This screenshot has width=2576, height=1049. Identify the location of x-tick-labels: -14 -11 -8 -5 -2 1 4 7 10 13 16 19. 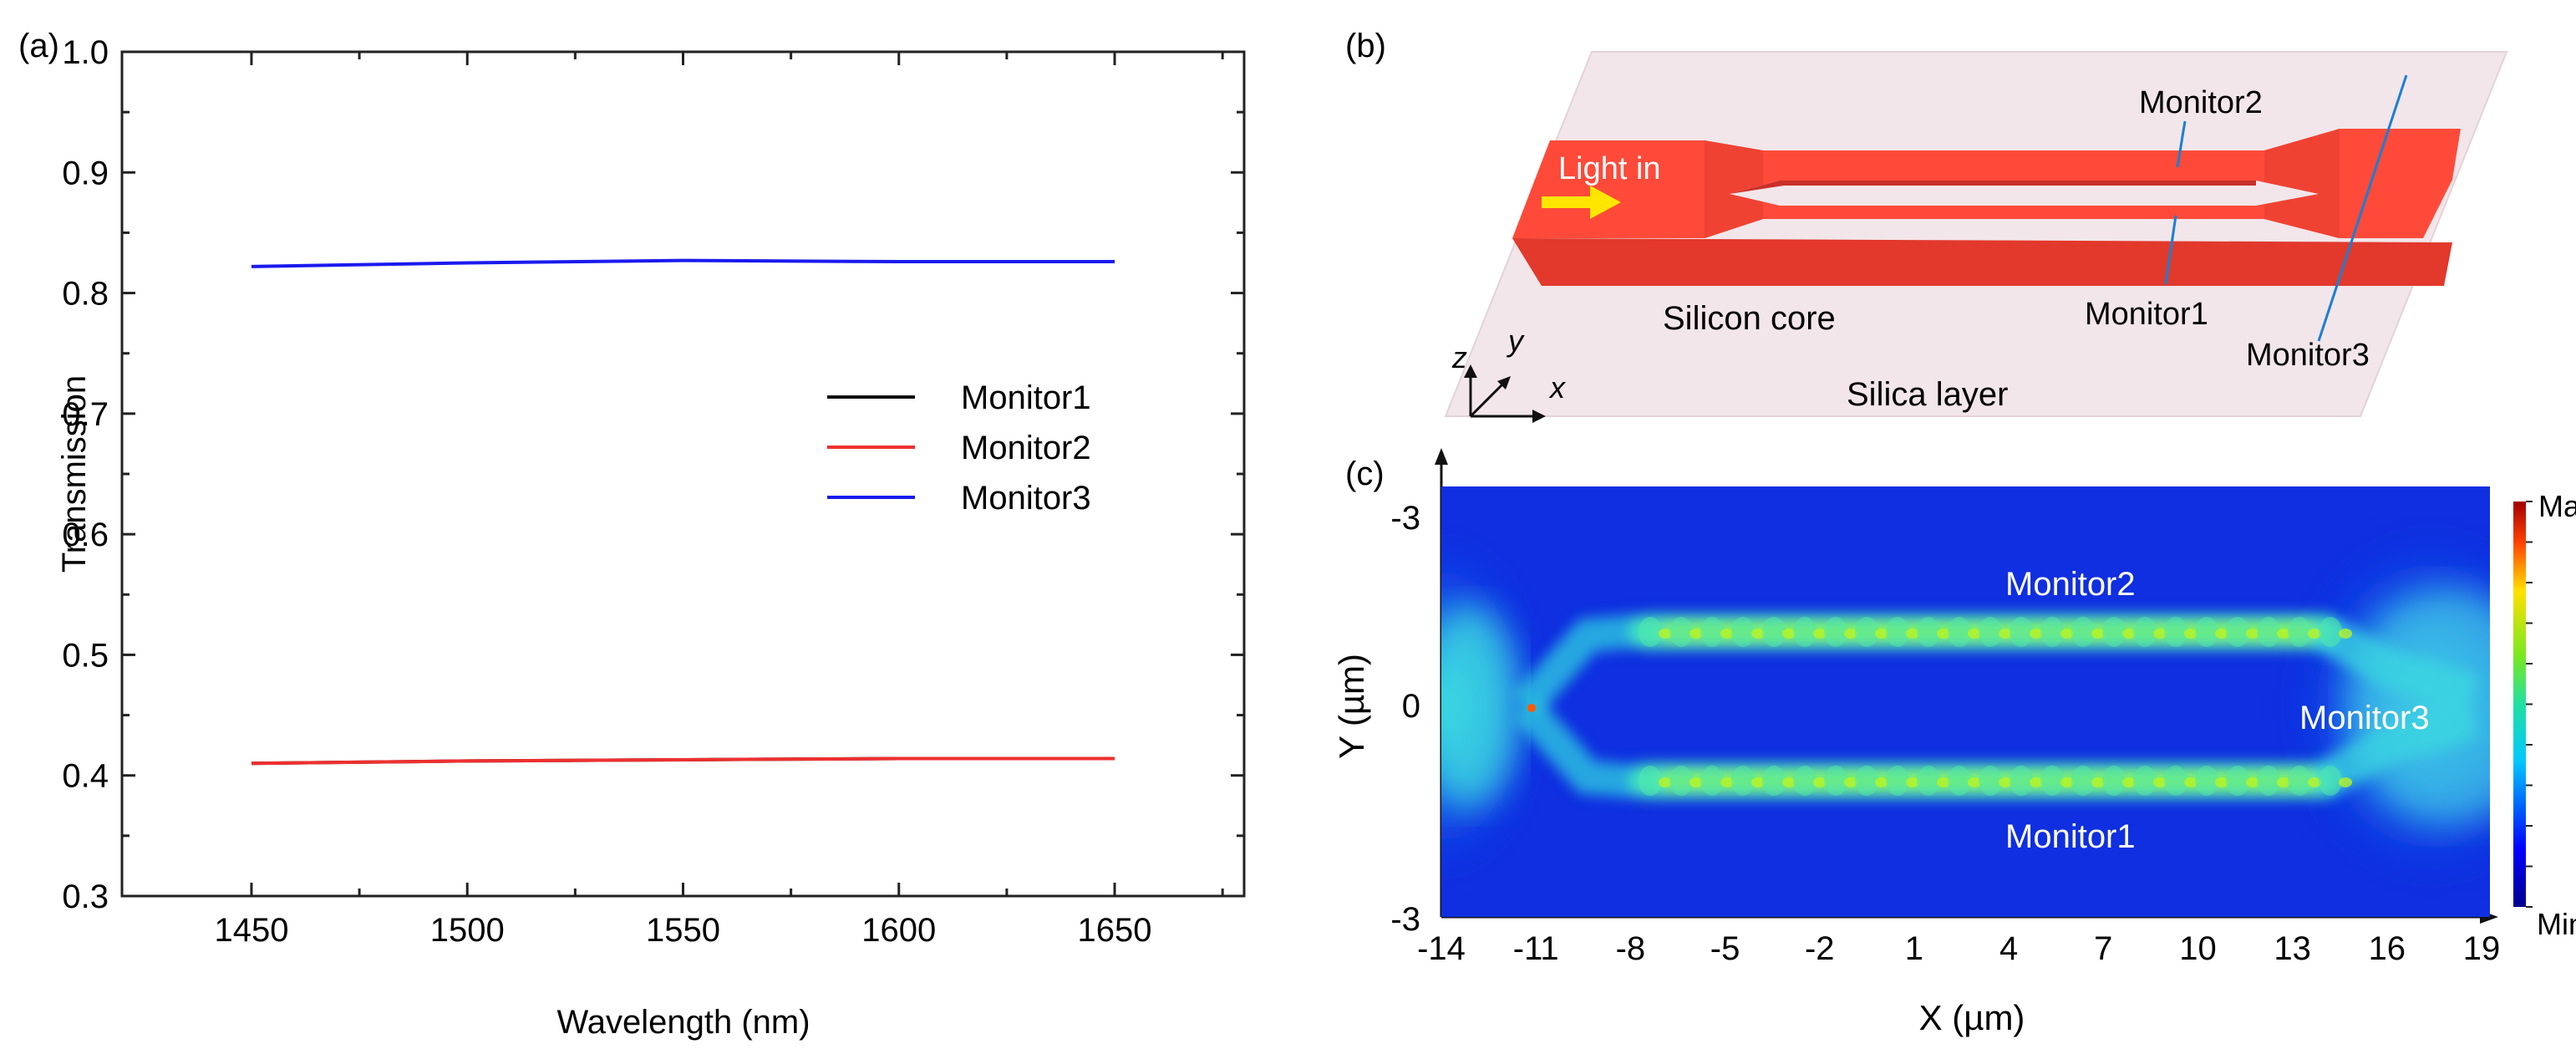
(1959, 949).